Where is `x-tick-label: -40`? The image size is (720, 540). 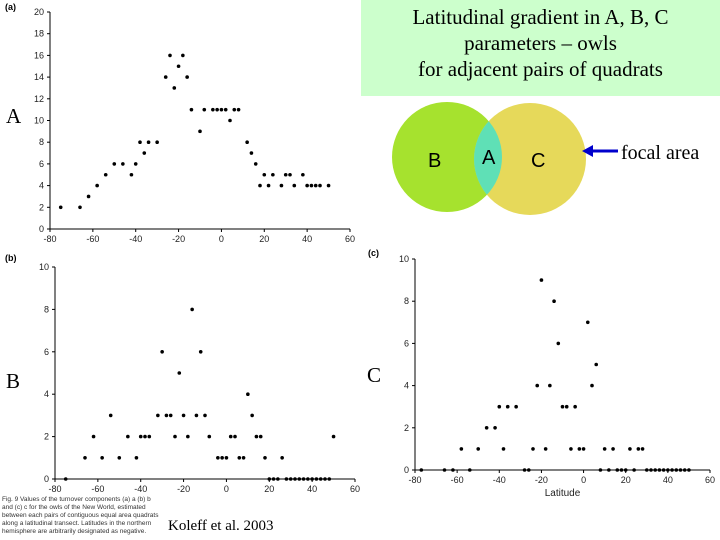
x-tick-label: -40 is located at coordinates (135, 239).